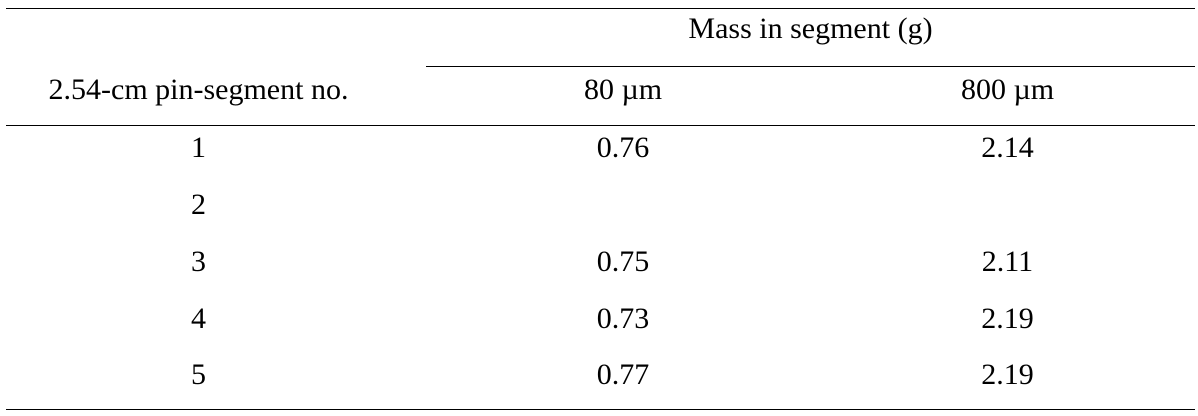  I want to click on top-rule, so click(600, 8).